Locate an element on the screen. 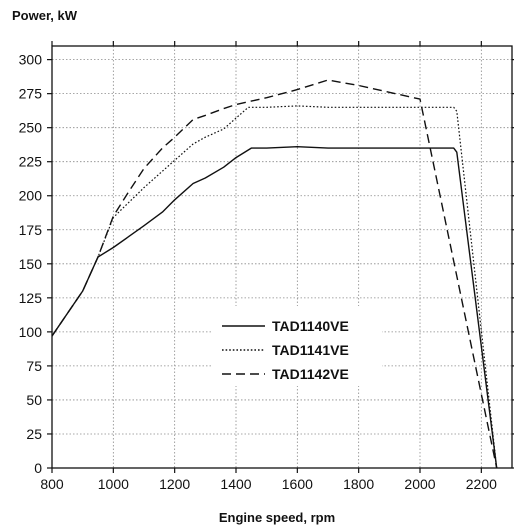 Image resolution: width=514 pixels, height=529 pixels. y-tick-label: 175 is located at coordinates (31, 230).